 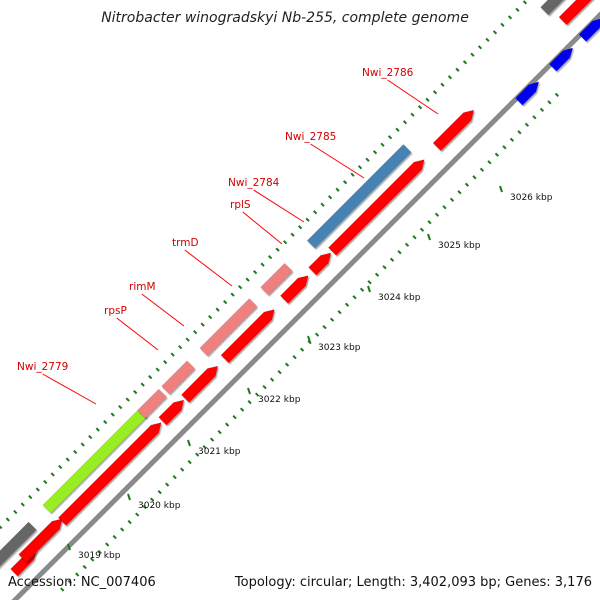 What do you see at coordinates (152, 403) in the screenshot?
I see `gene-block-rpsP` at bounding box center [152, 403].